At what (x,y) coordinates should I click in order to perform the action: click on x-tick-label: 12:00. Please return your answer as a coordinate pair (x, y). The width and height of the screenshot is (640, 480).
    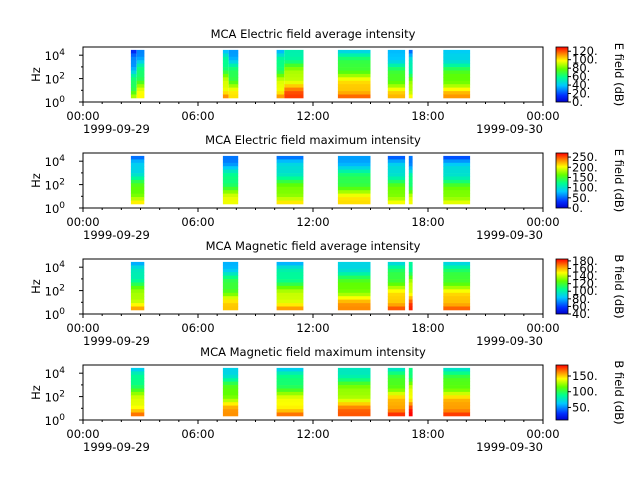
    Looking at the image, I should click on (312, 222).